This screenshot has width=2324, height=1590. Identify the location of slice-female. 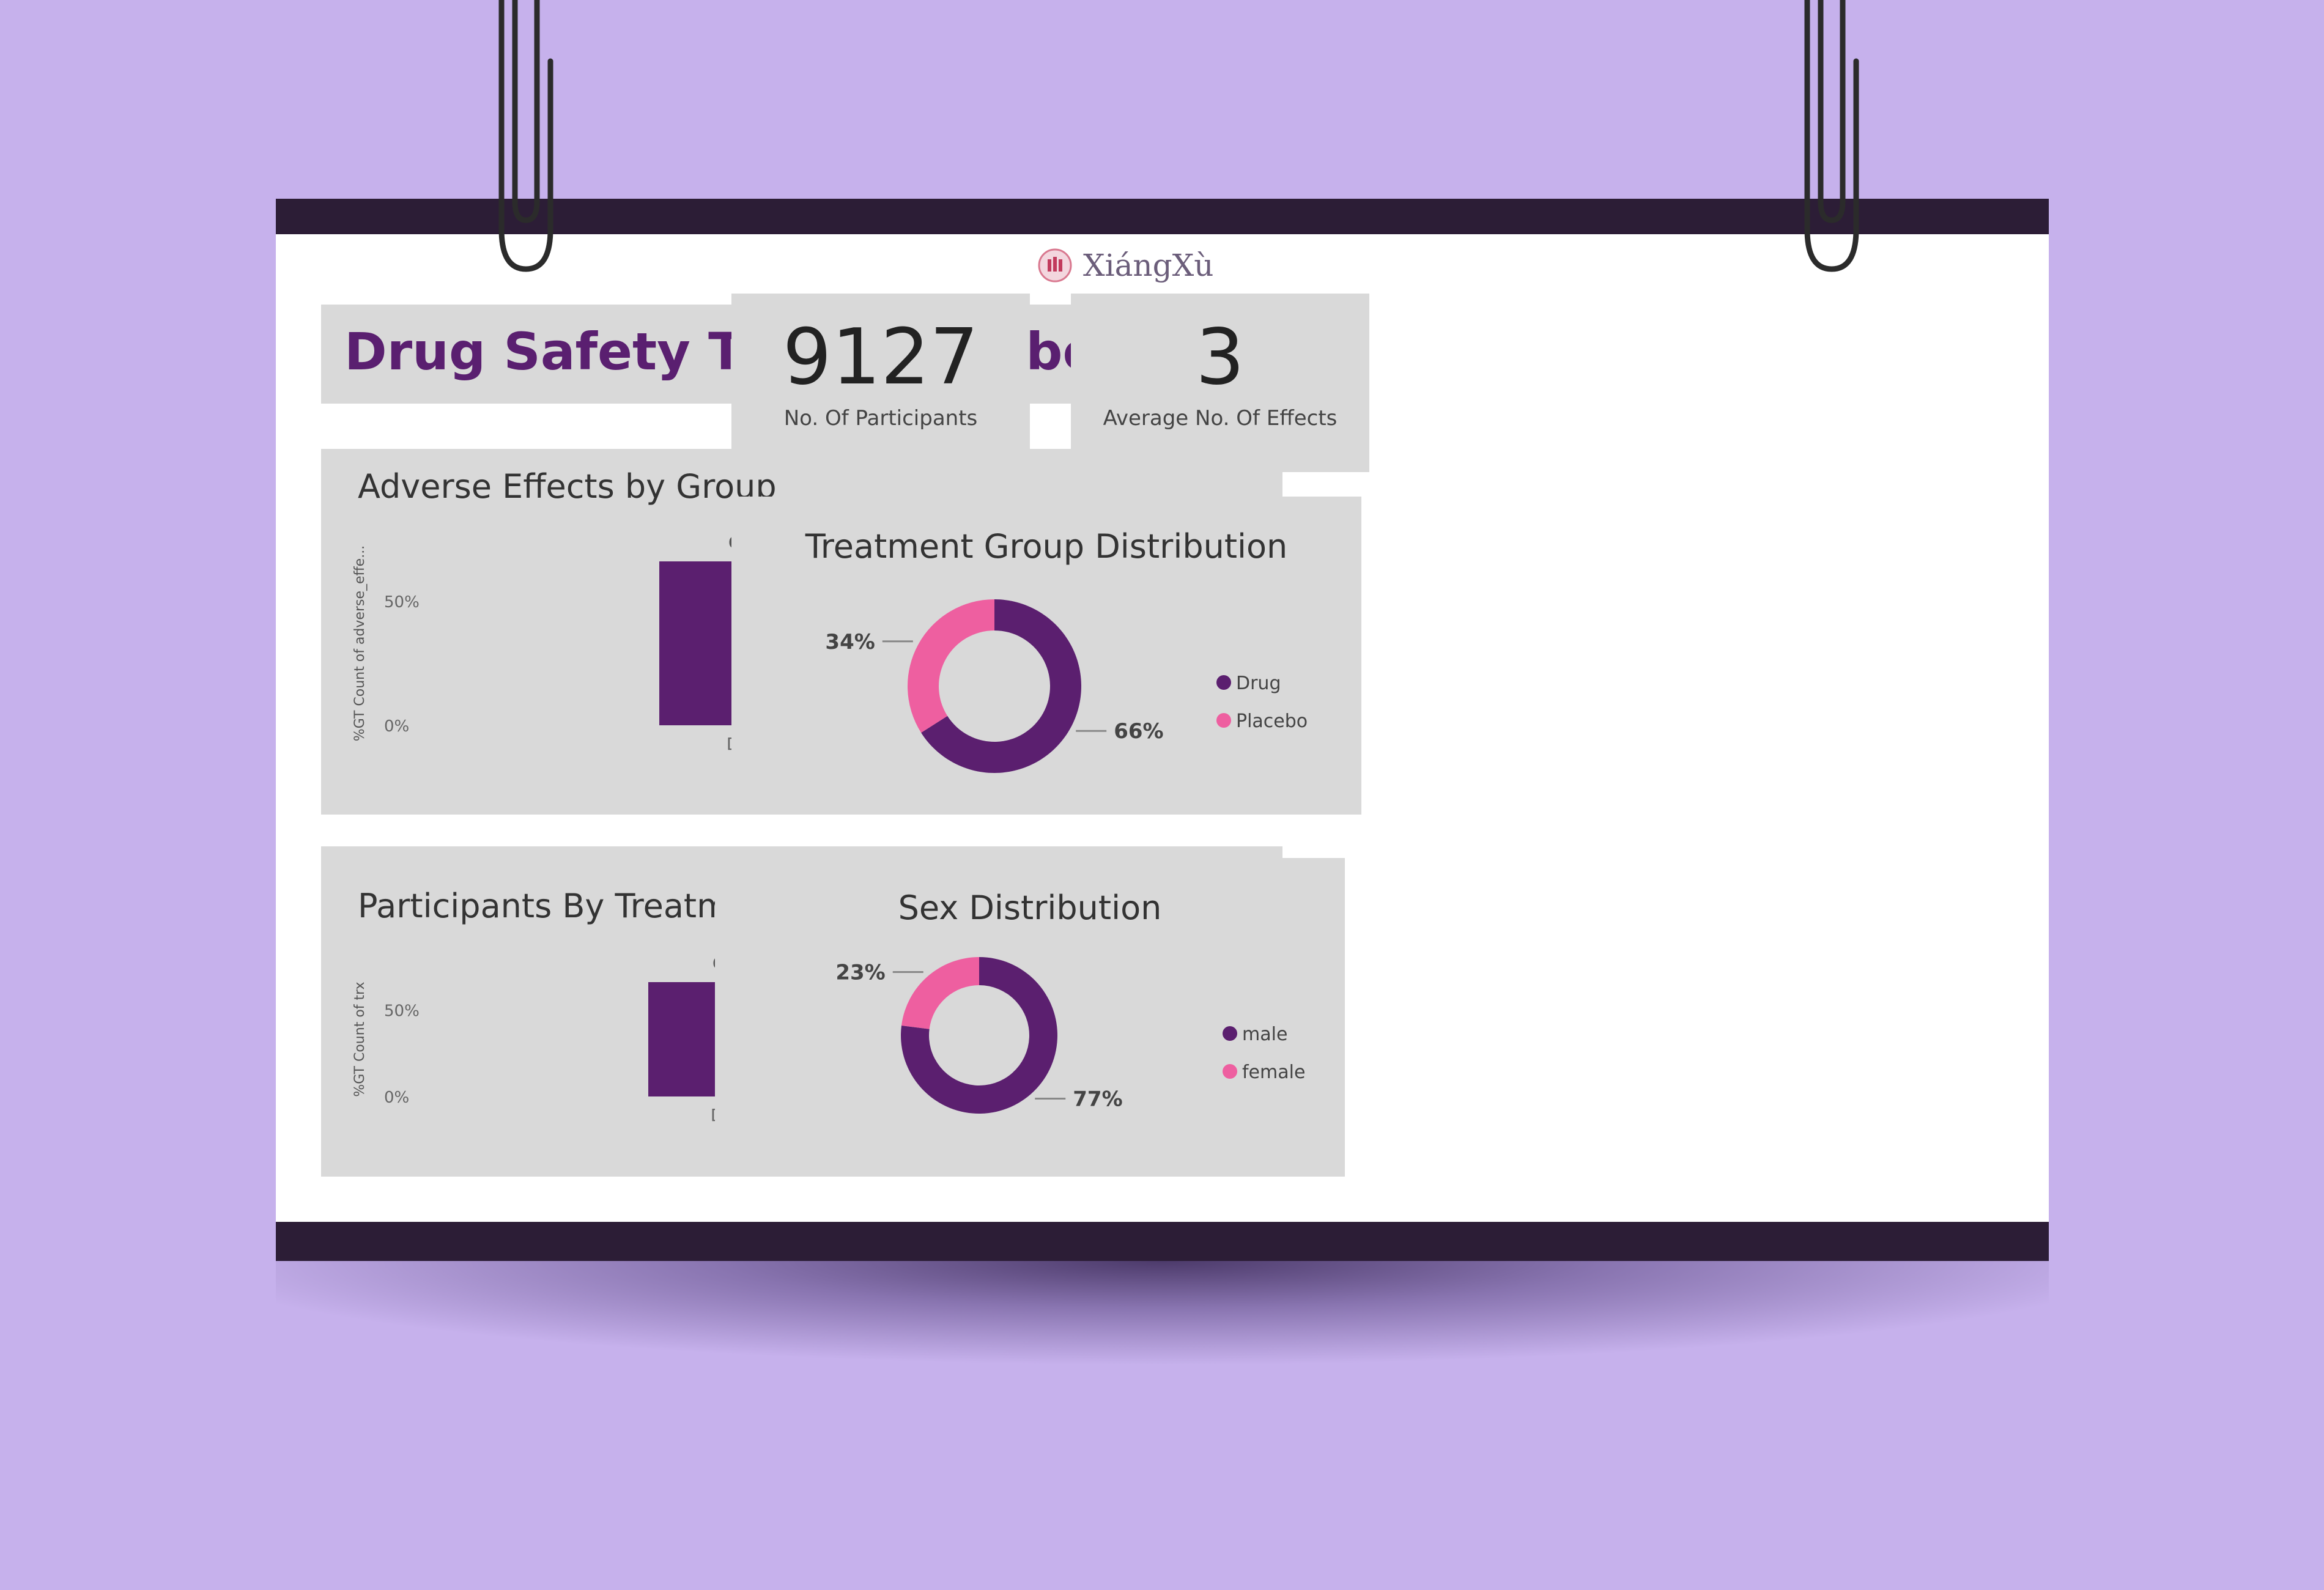
(940, 993).